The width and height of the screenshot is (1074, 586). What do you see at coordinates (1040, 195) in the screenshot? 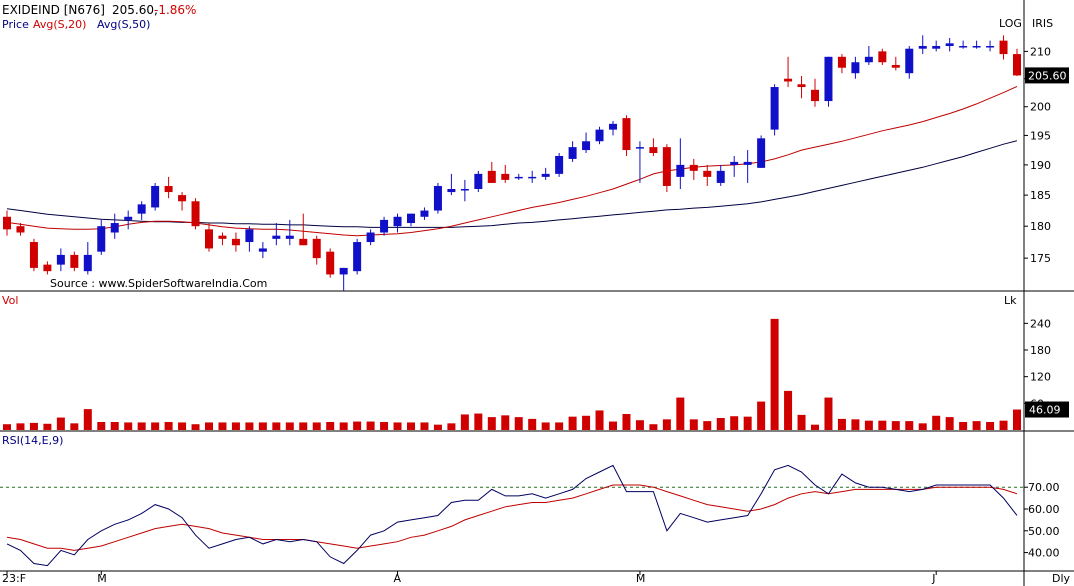
I see `price-tick-label: 185` at bounding box center [1040, 195].